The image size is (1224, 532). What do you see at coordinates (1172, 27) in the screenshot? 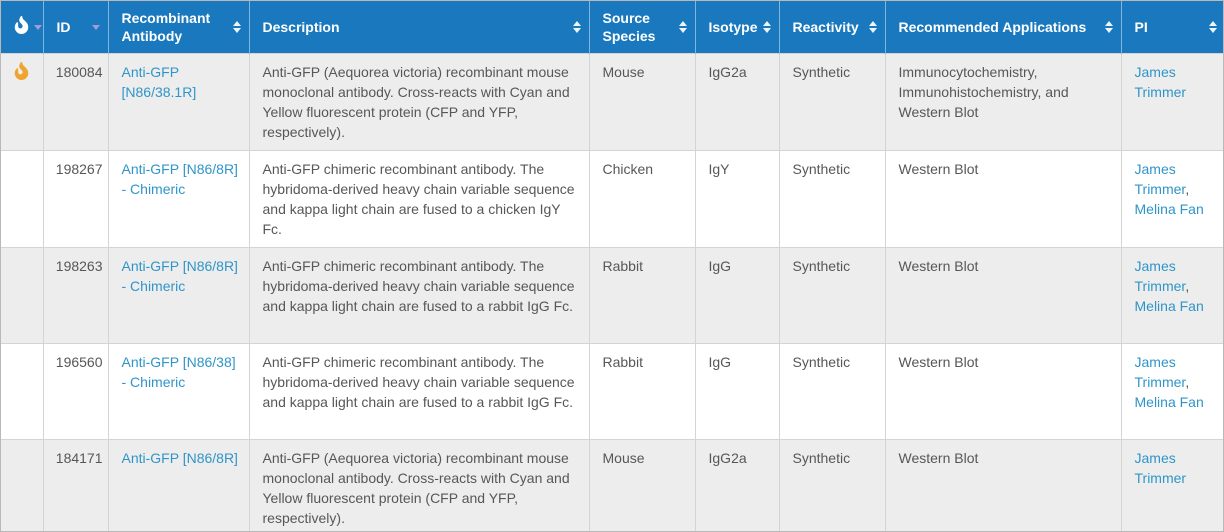
I see `column-header-pi: PI` at bounding box center [1172, 27].